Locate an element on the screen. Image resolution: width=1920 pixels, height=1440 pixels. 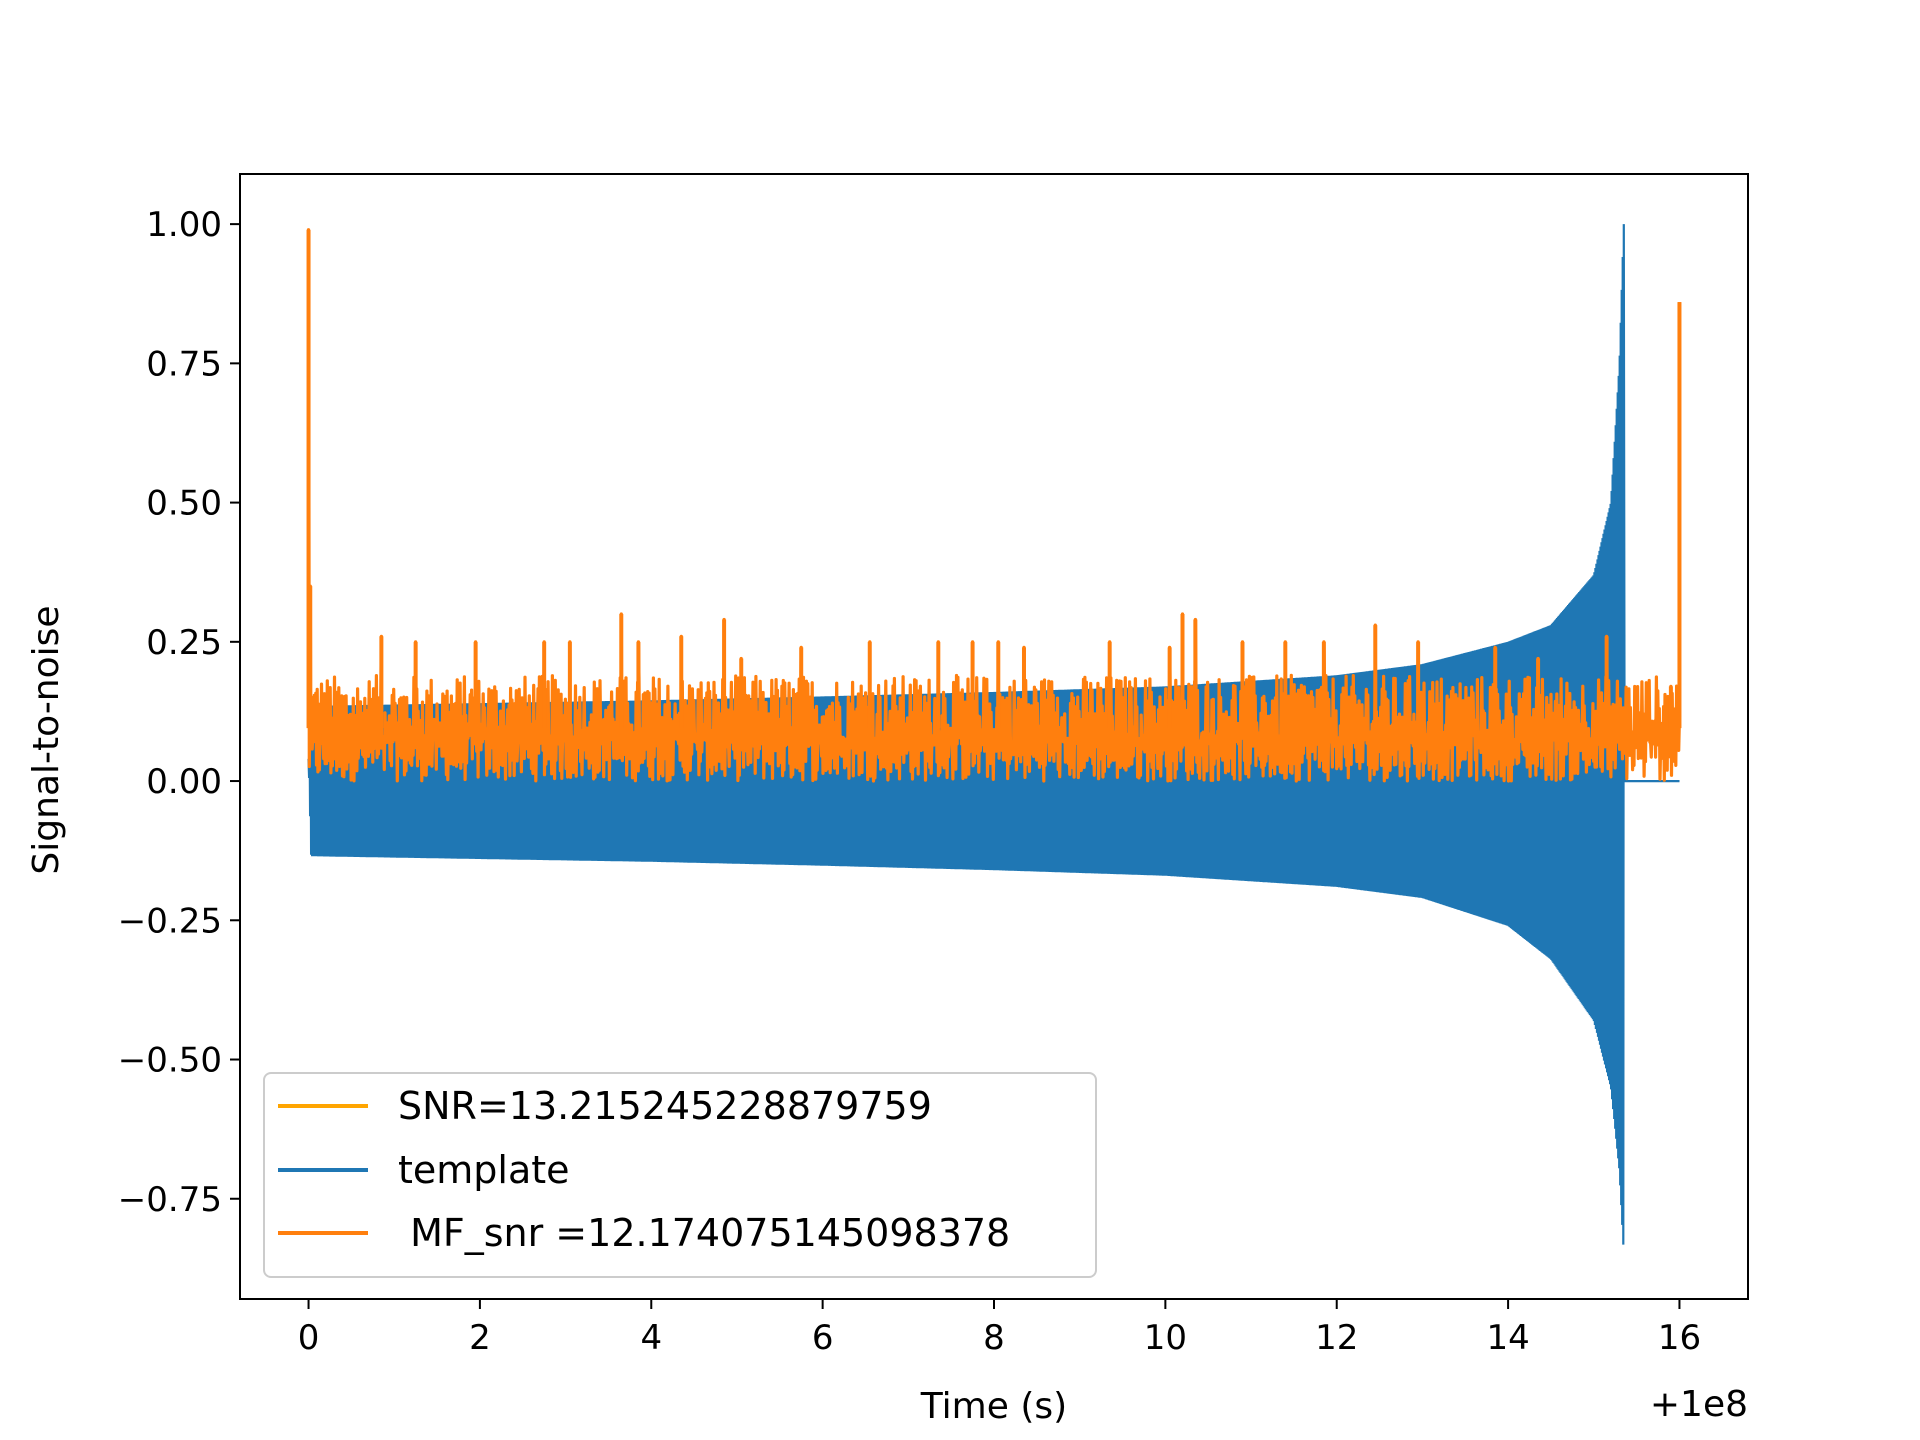
x-tick-label: 8 is located at coordinates (994, 1338).